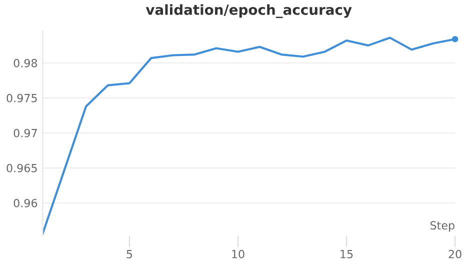  Describe the element at coordinates (129, 254) in the screenshot. I see `x-tick-label: 5` at that location.